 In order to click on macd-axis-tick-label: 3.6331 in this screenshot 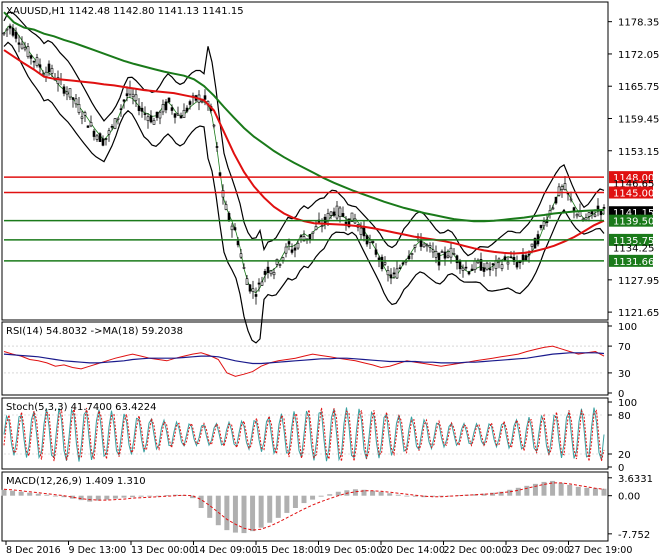, I will do `click(635, 479)`.